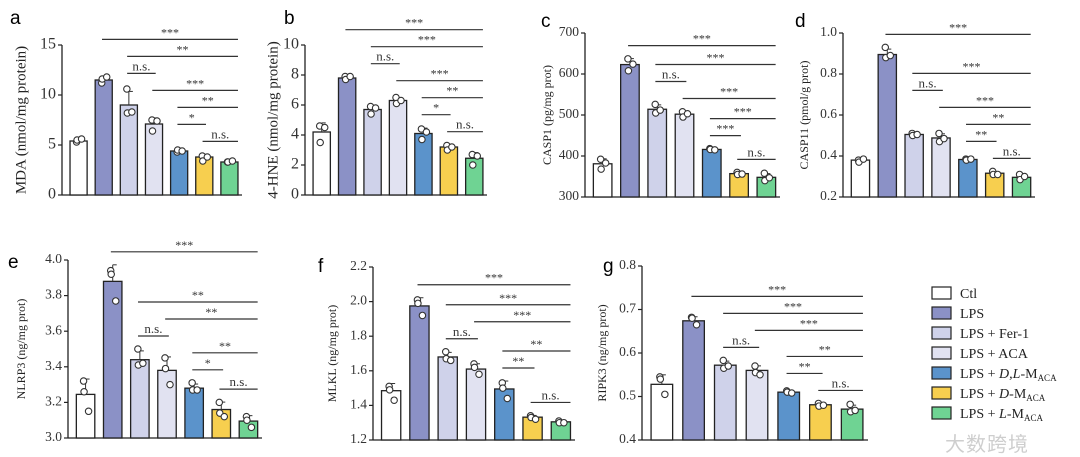 The height and width of the screenshot is (457, 1080). What do you see at coordinates (828, 31) in the screenshot?
I see `y-tick-label: 1.0` at bounding box center [828, 31].